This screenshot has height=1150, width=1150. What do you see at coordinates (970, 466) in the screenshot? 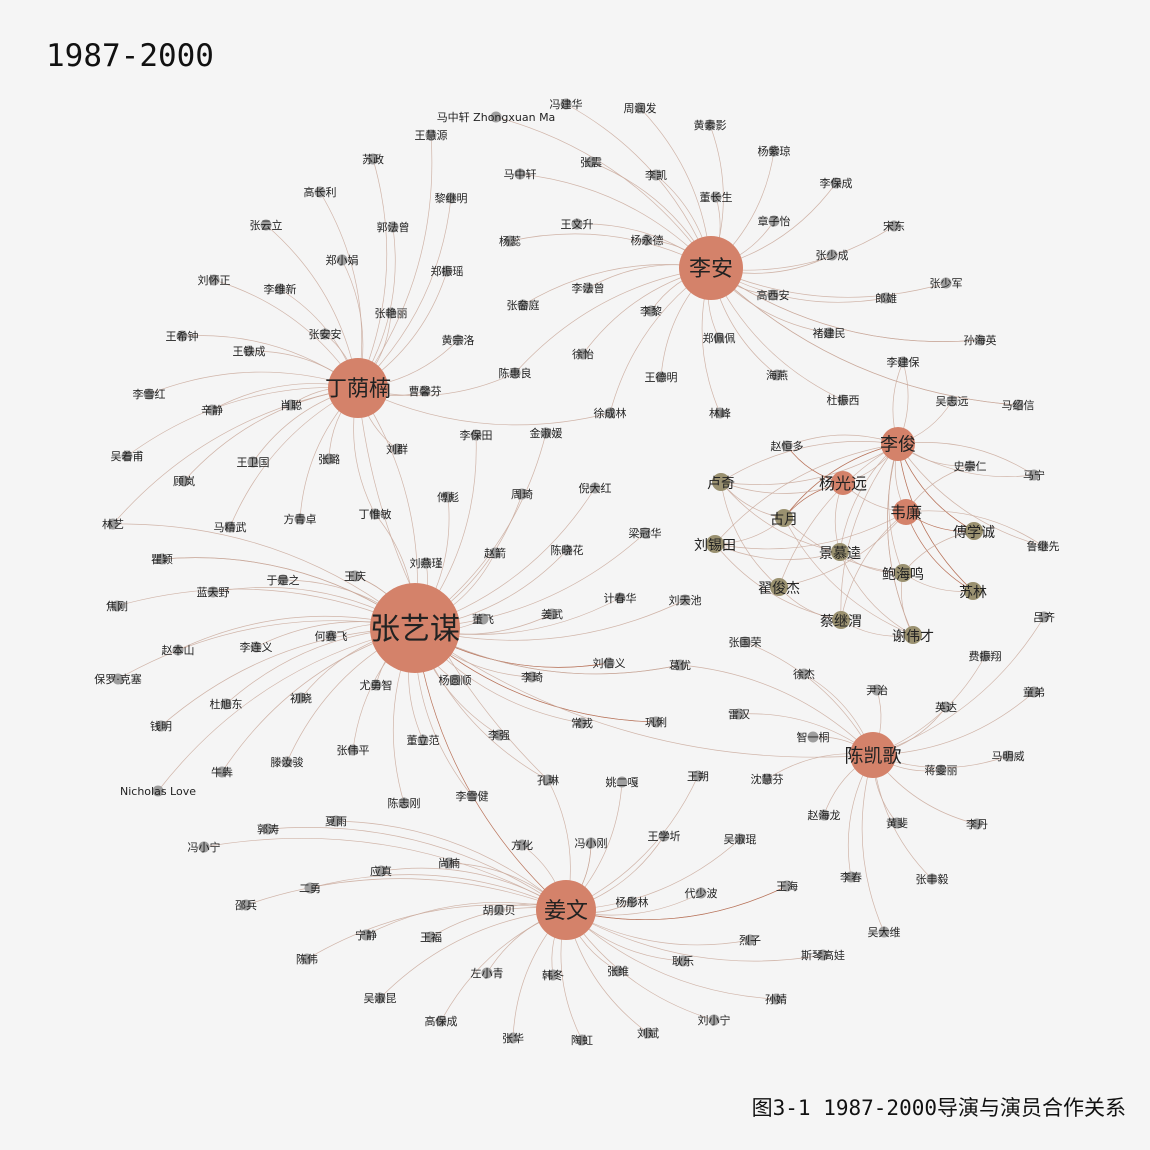
I see `actor-label: 史崇仁` at bounding box center [970, 466].